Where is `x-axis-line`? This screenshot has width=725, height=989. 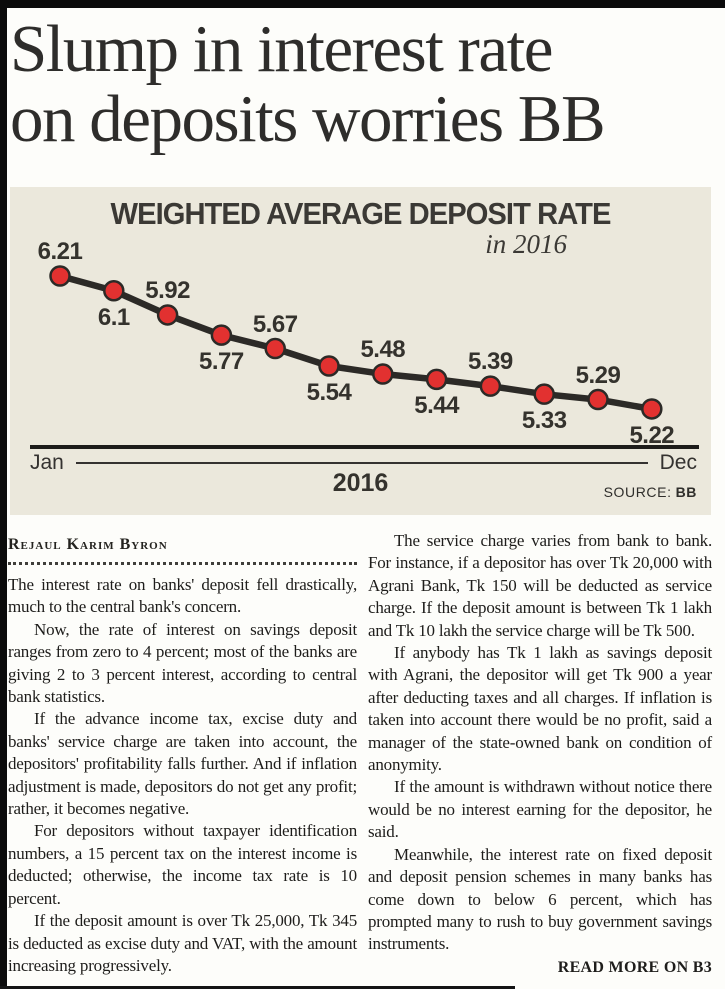
x-axis-line is located at coordinates (364, 447).